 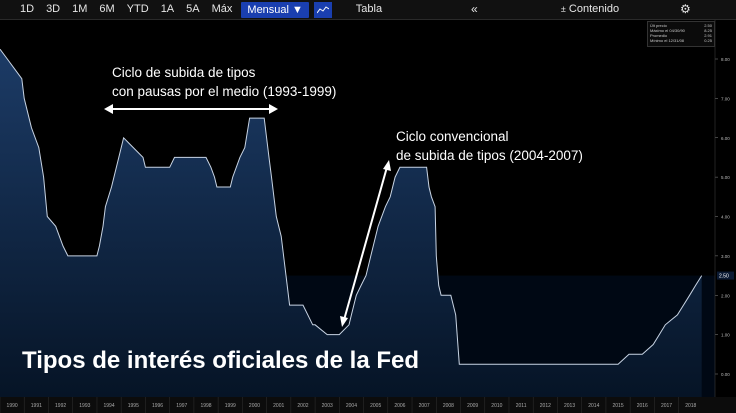 What do you see at coordinates (224, 91) in the screenshot?
I see `annotation-line: con pausas por el medio (1993-1999)` at bounding box center [224, 91].